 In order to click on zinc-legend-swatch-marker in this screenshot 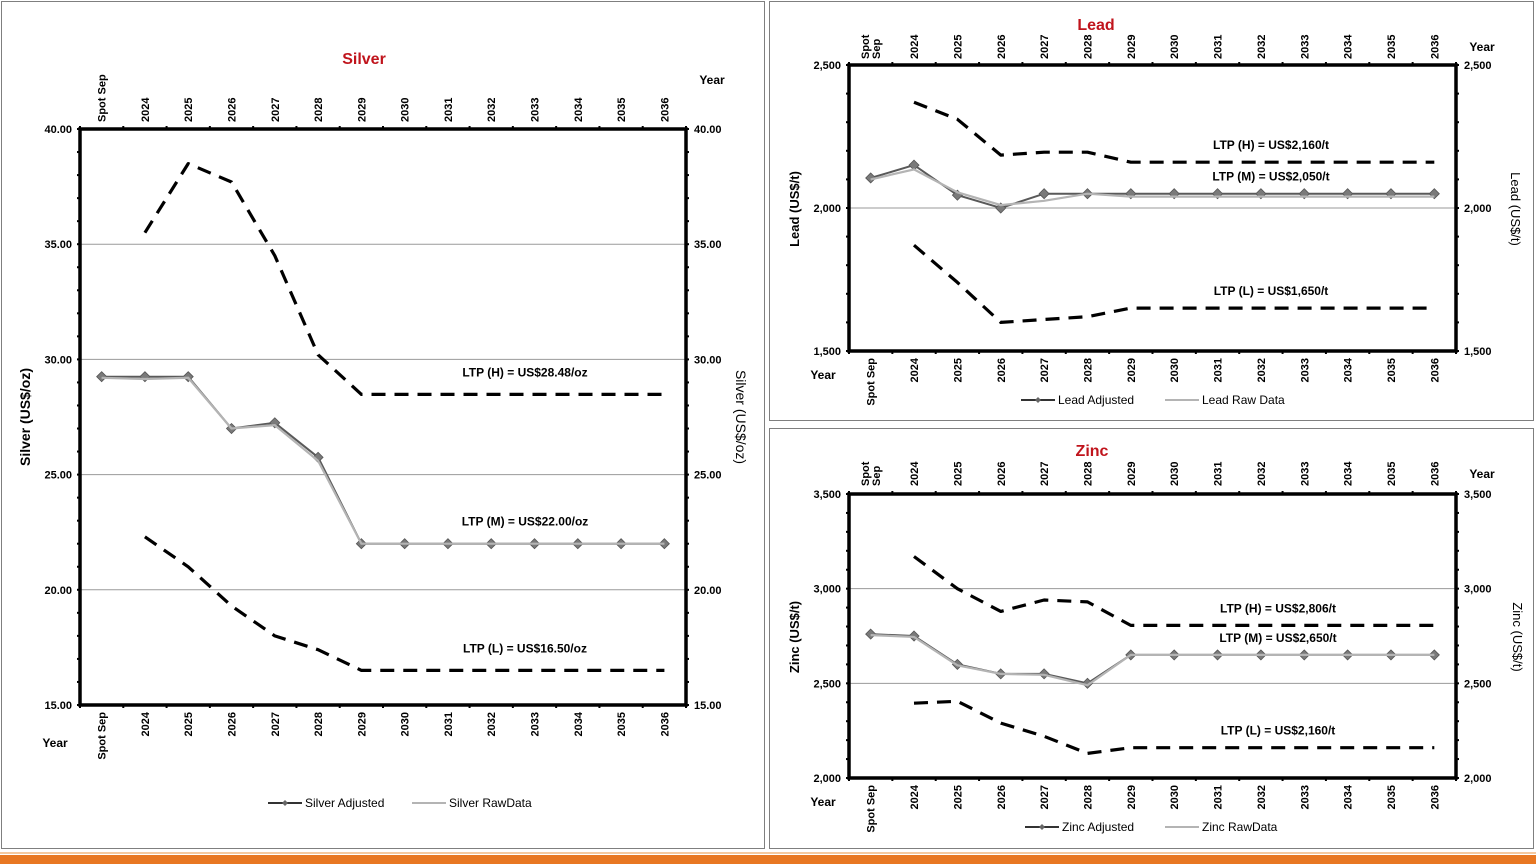, I will do `click(1042, 827)`.